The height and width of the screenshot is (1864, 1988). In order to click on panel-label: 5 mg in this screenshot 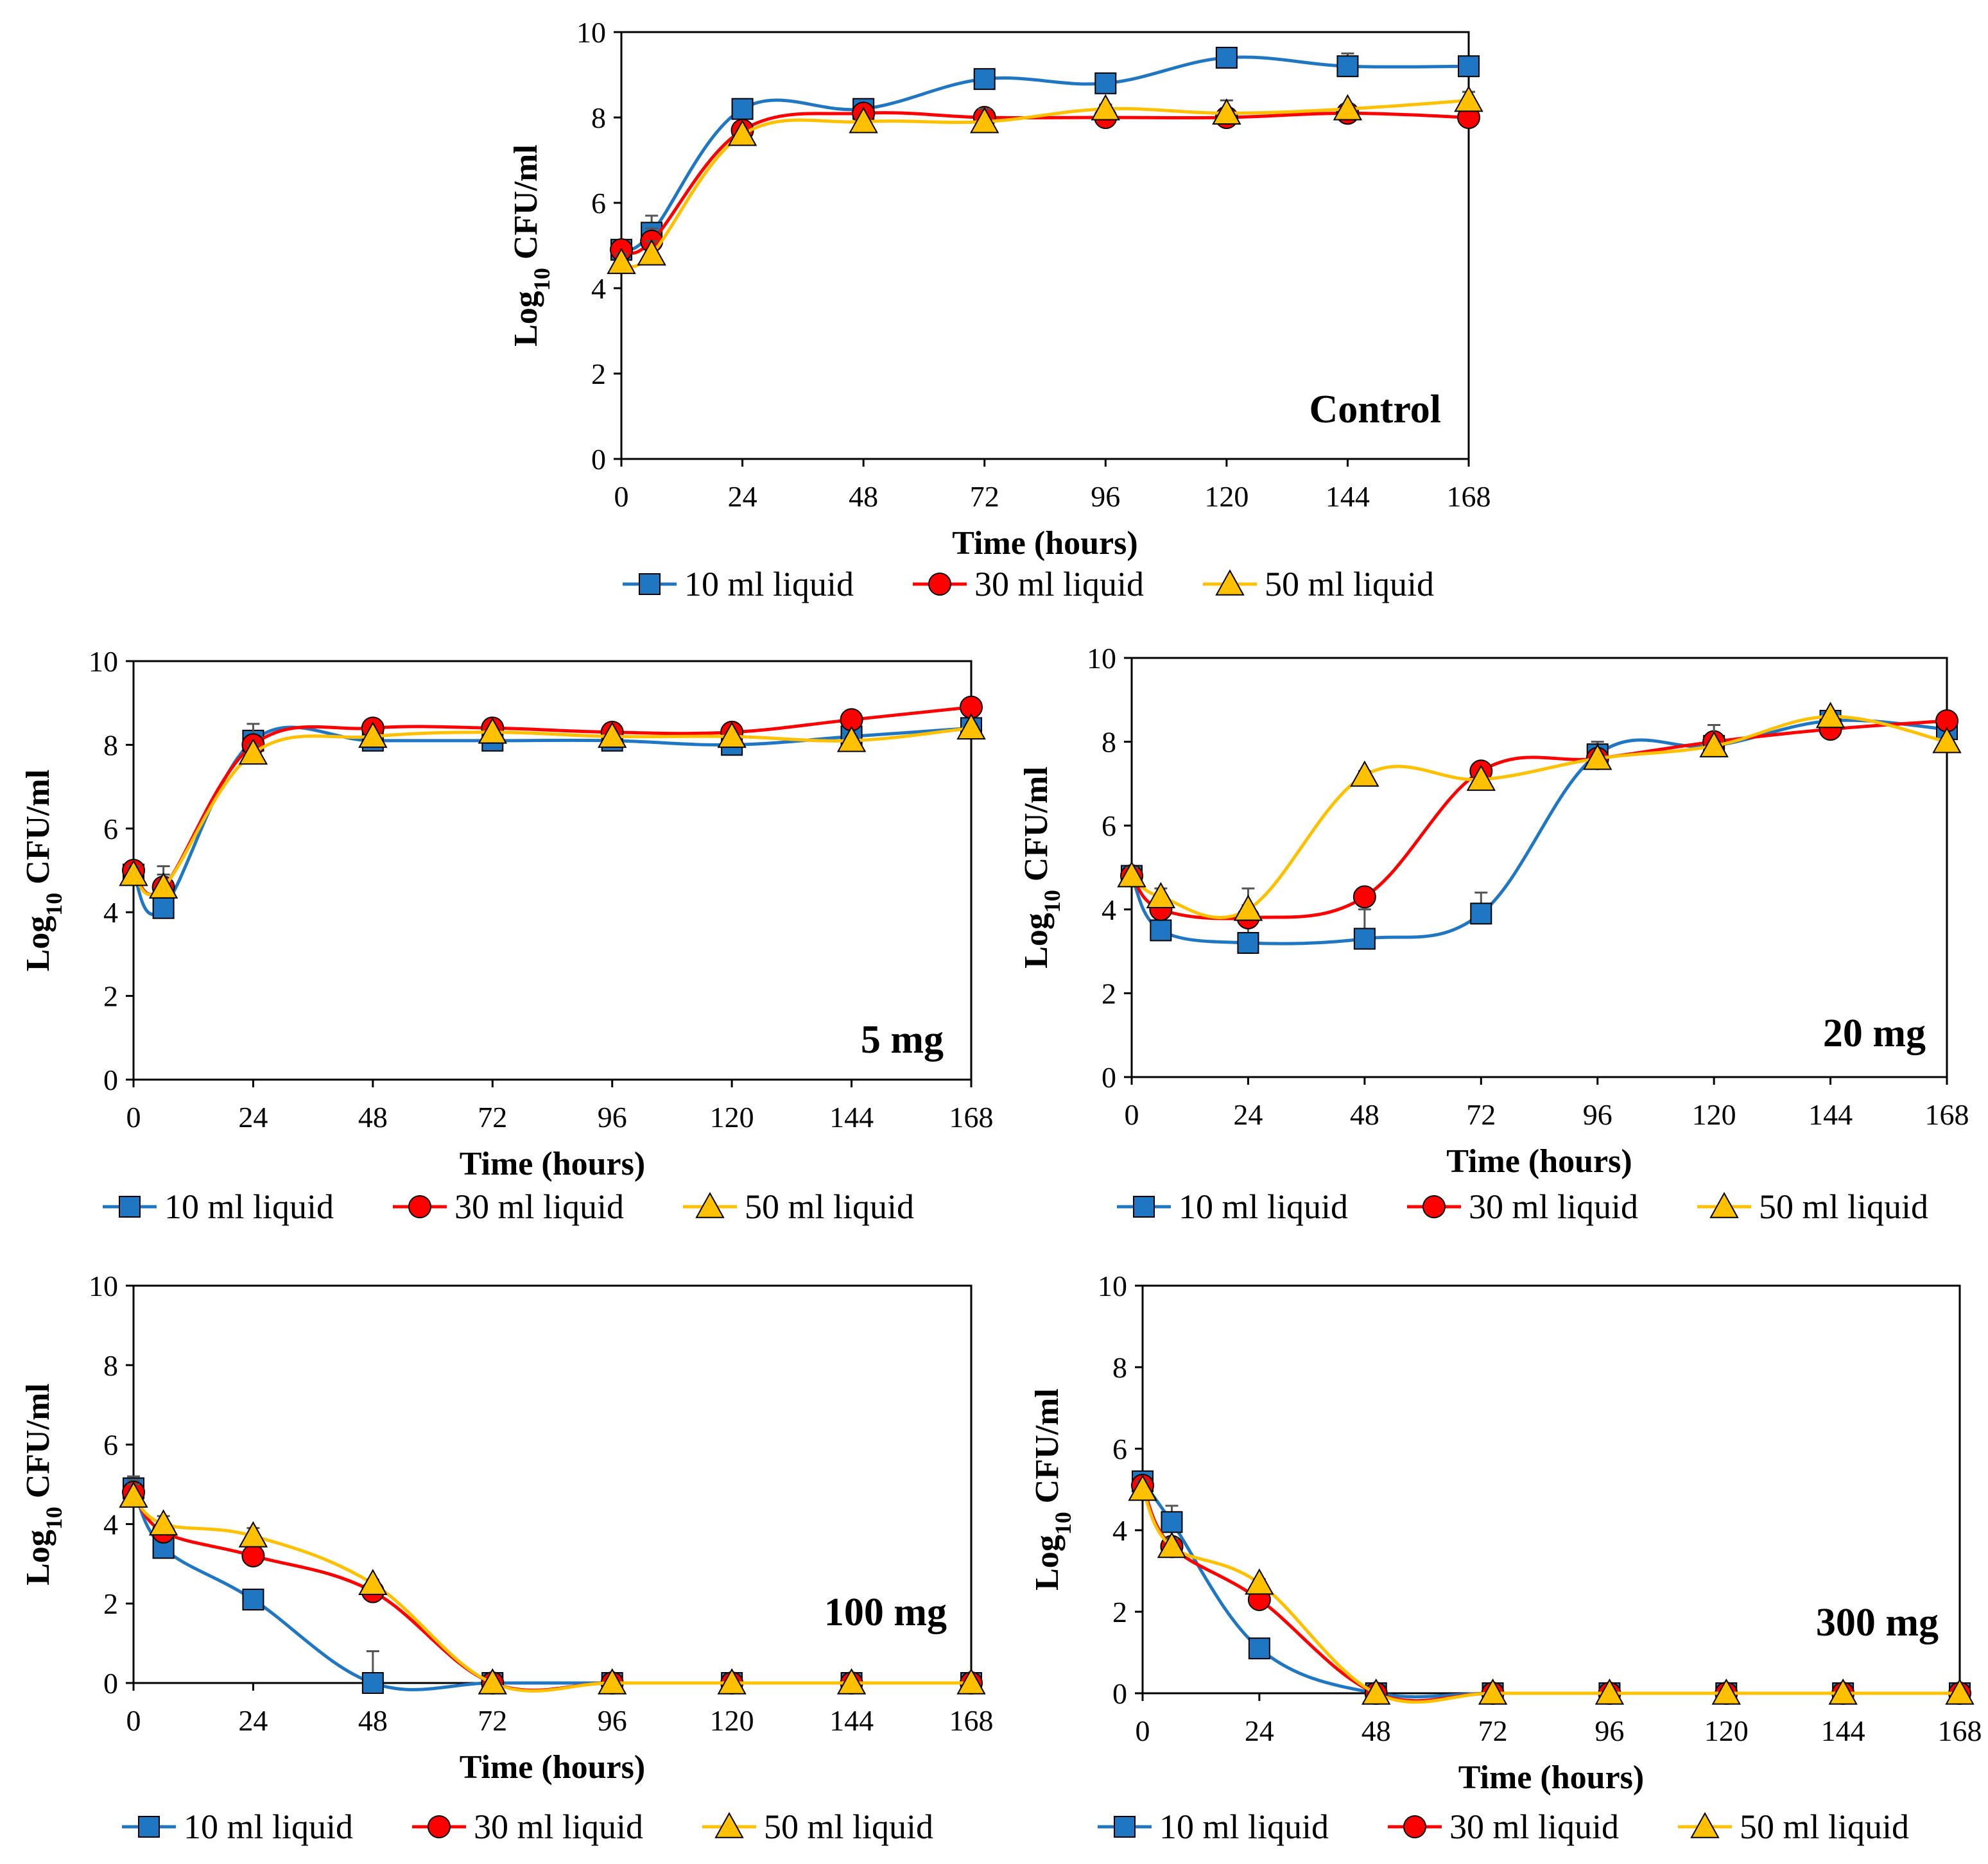, I will do `click(903, 1040)`.